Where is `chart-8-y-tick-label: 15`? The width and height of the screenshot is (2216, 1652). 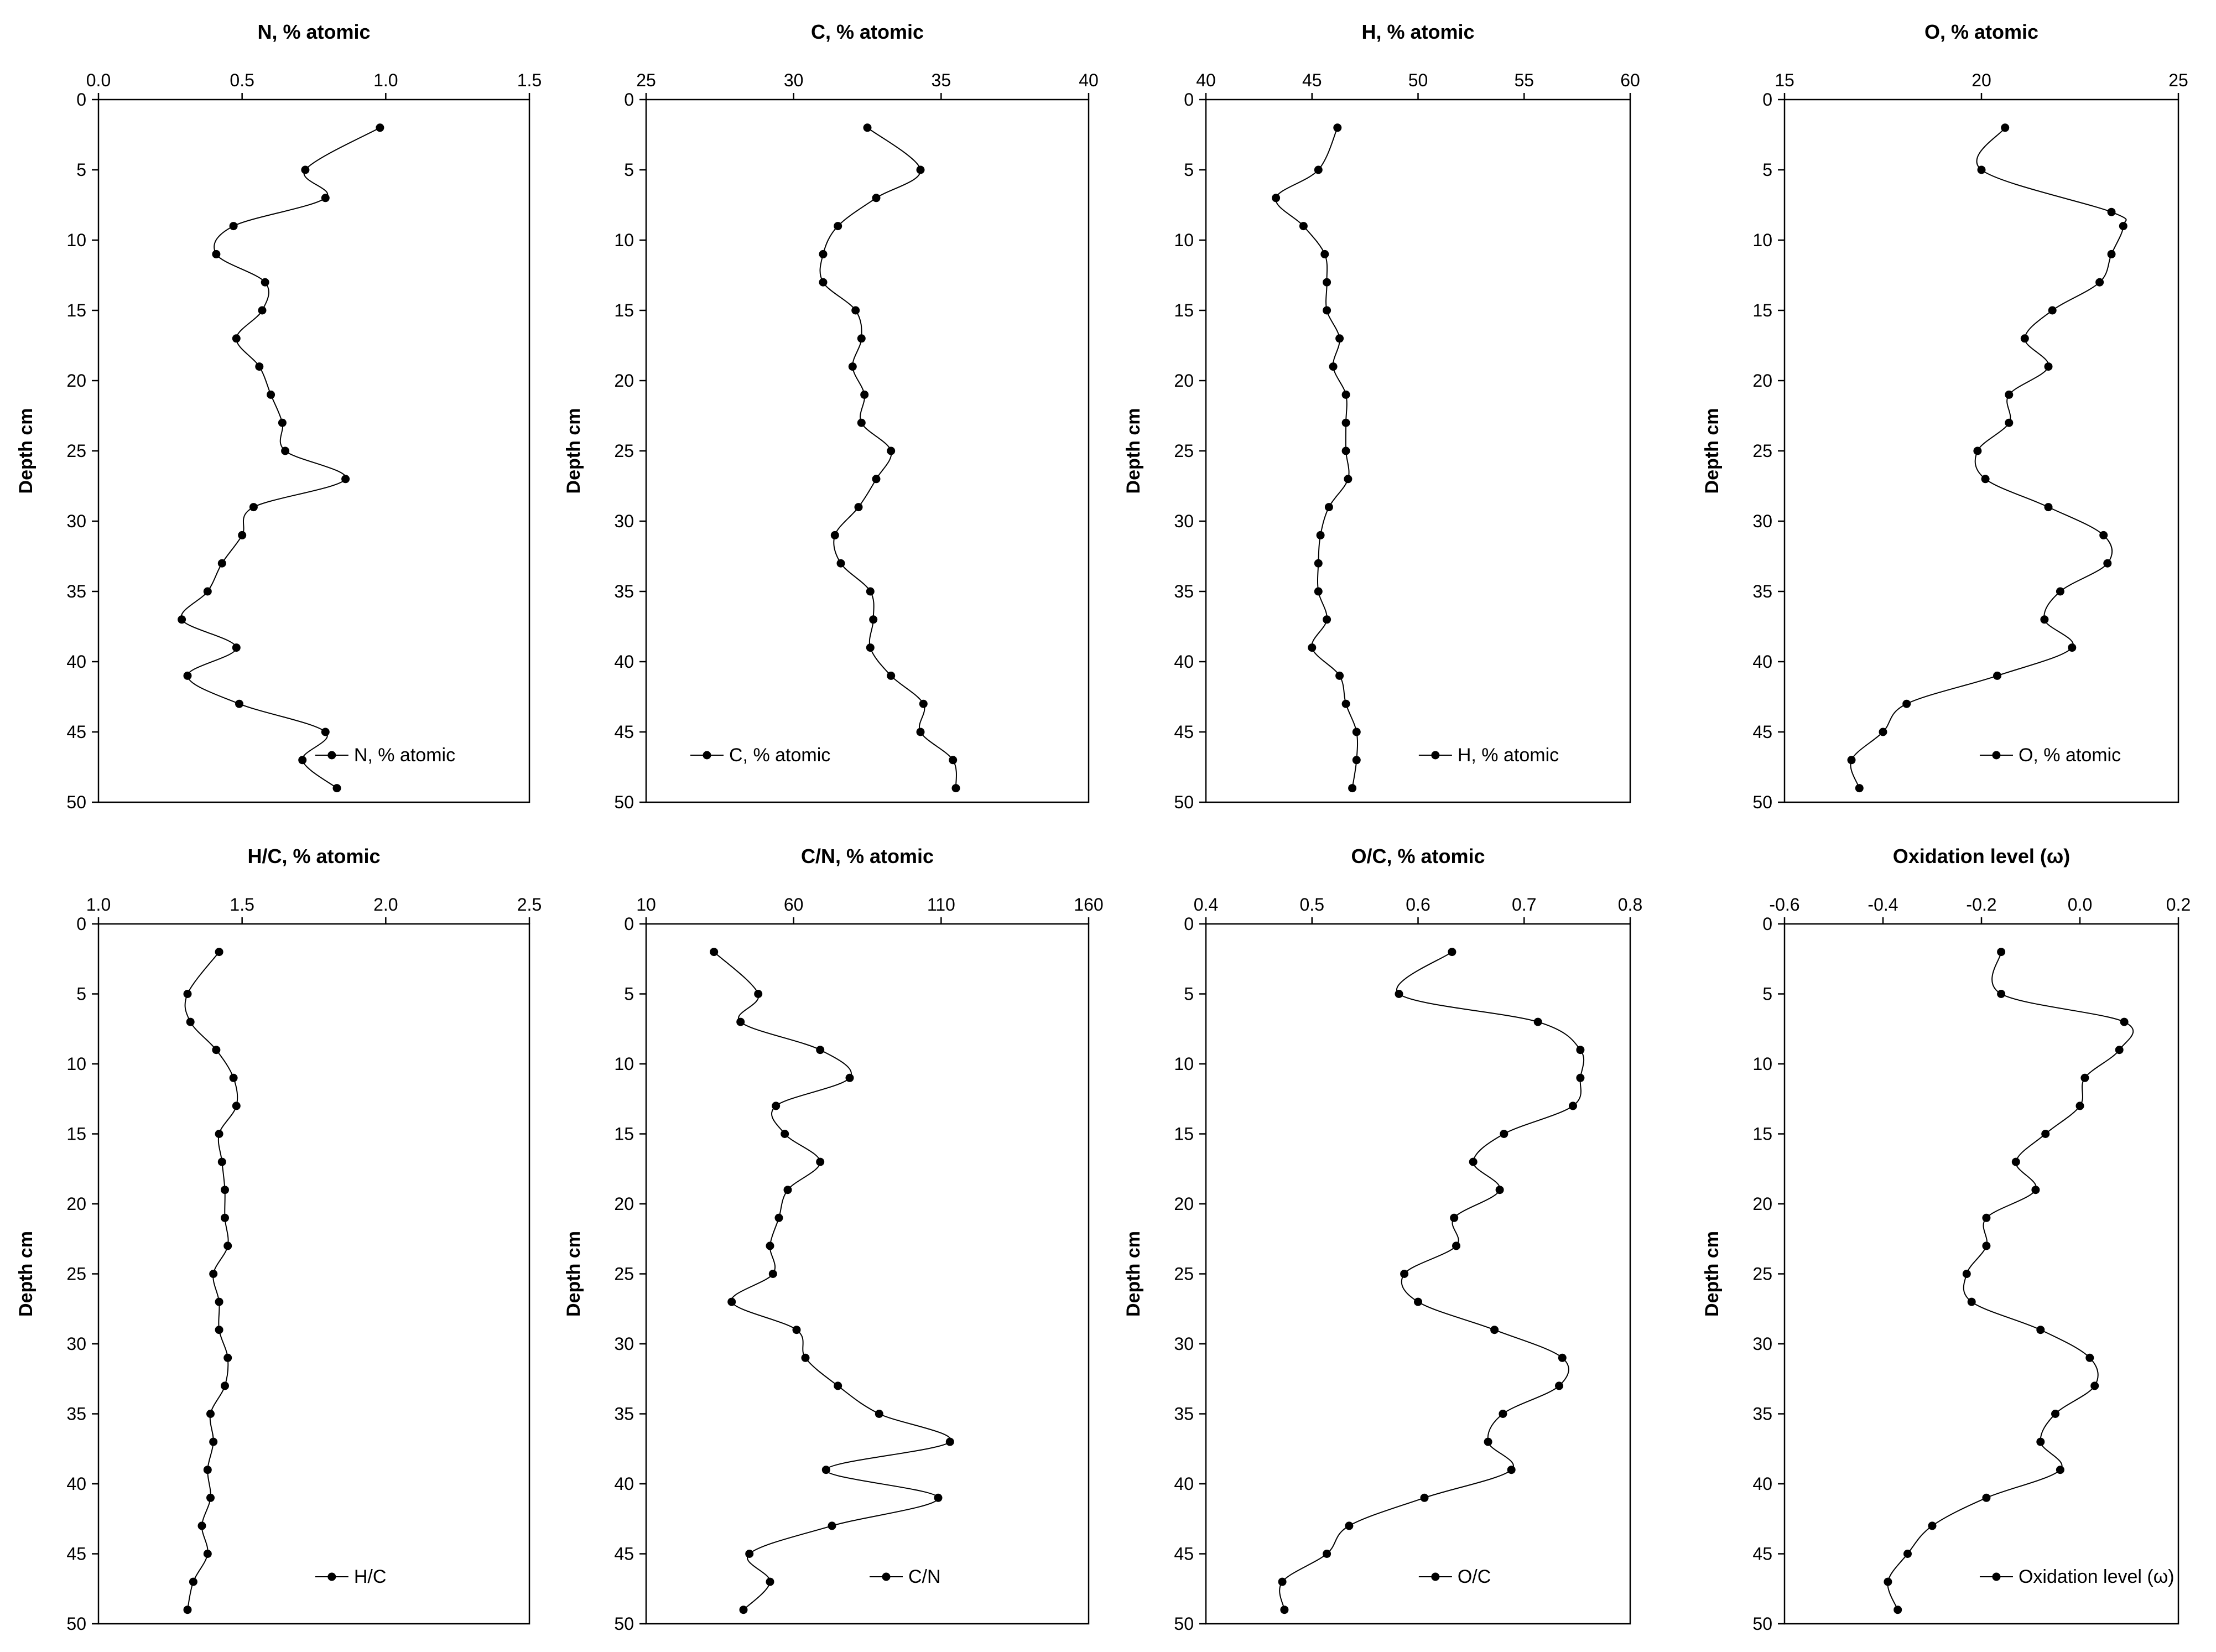 chart-8-y-tick-label: 15 is located at coordinates (1762, 1134).